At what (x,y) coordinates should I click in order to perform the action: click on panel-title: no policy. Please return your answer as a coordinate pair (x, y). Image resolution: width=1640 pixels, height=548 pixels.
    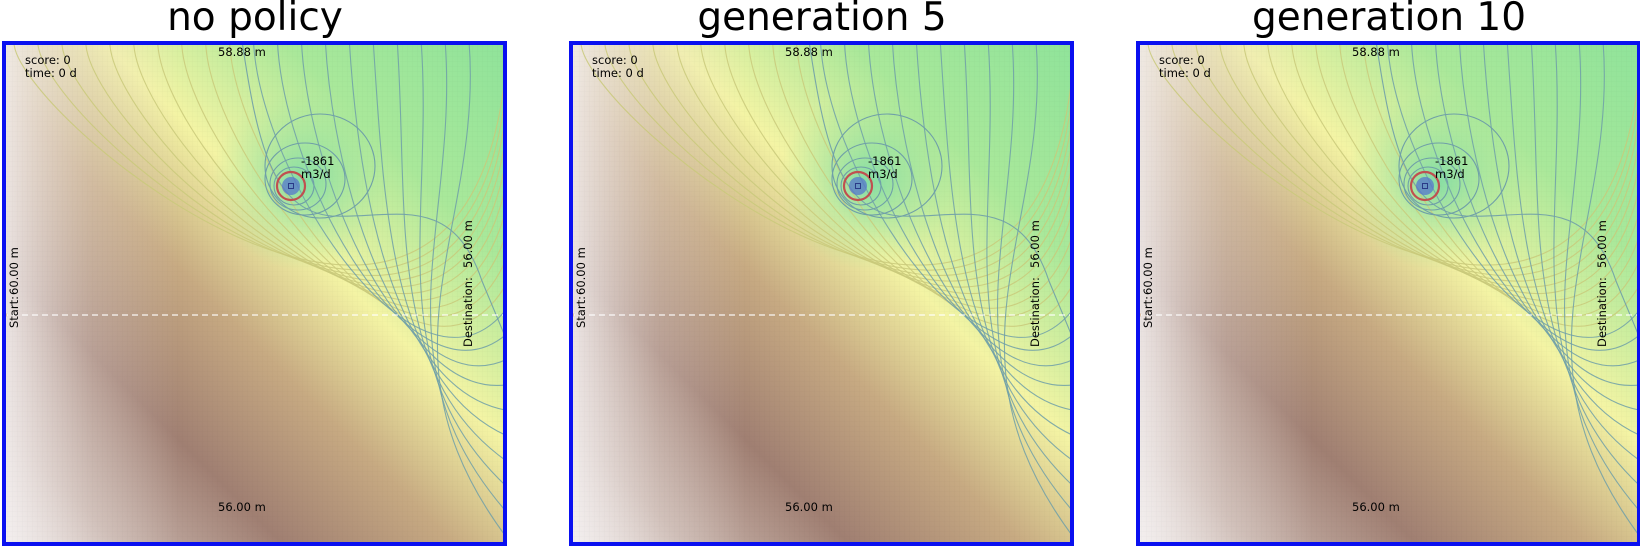
    Looking at the image, I should click on (255, 20).